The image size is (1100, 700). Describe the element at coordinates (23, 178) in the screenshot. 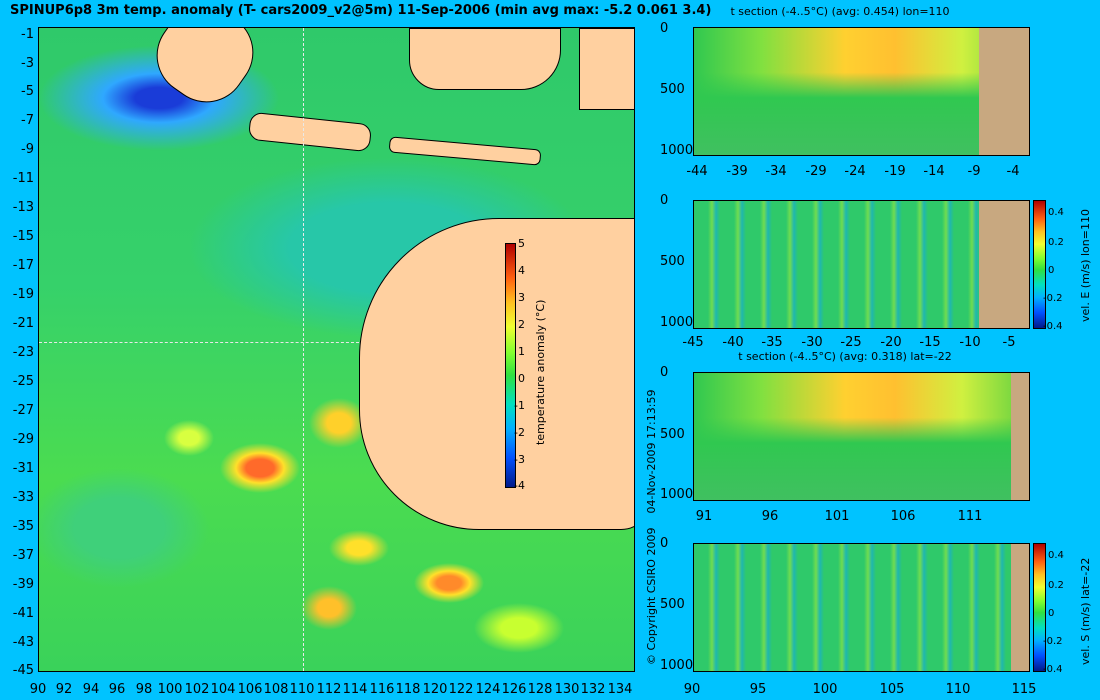

I see `lat-tick: -11` at that location.